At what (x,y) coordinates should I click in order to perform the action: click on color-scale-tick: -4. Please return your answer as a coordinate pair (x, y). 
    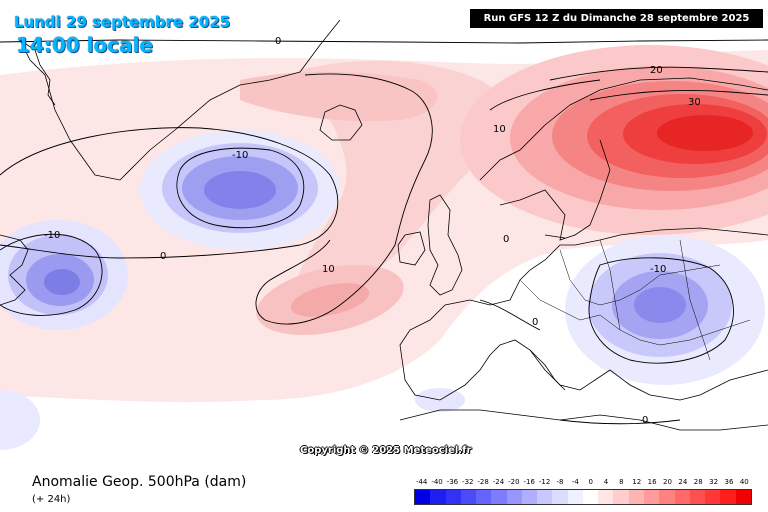
    Looking at the image, I should click on (575, 482).